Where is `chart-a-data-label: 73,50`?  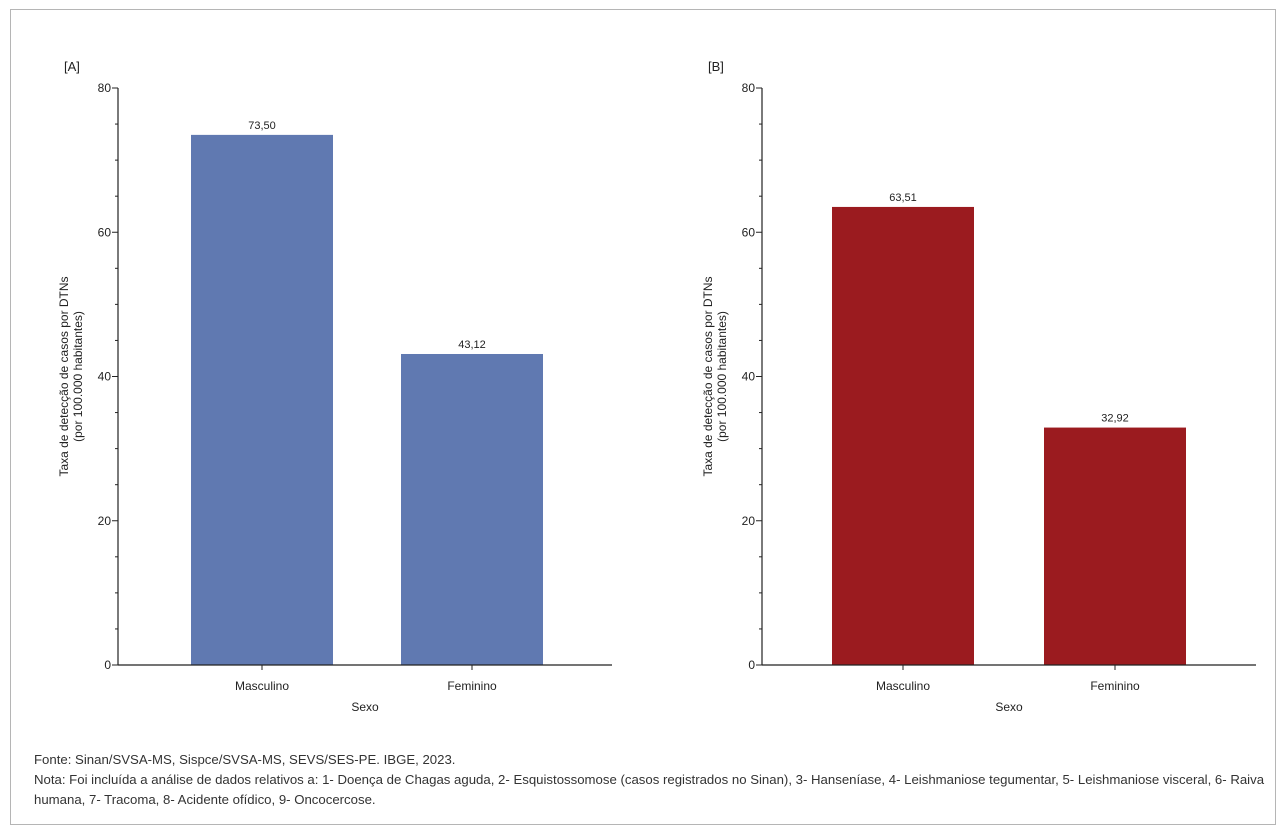 chart-a-data-label: 73,50 is located at coordinates (262, 126).